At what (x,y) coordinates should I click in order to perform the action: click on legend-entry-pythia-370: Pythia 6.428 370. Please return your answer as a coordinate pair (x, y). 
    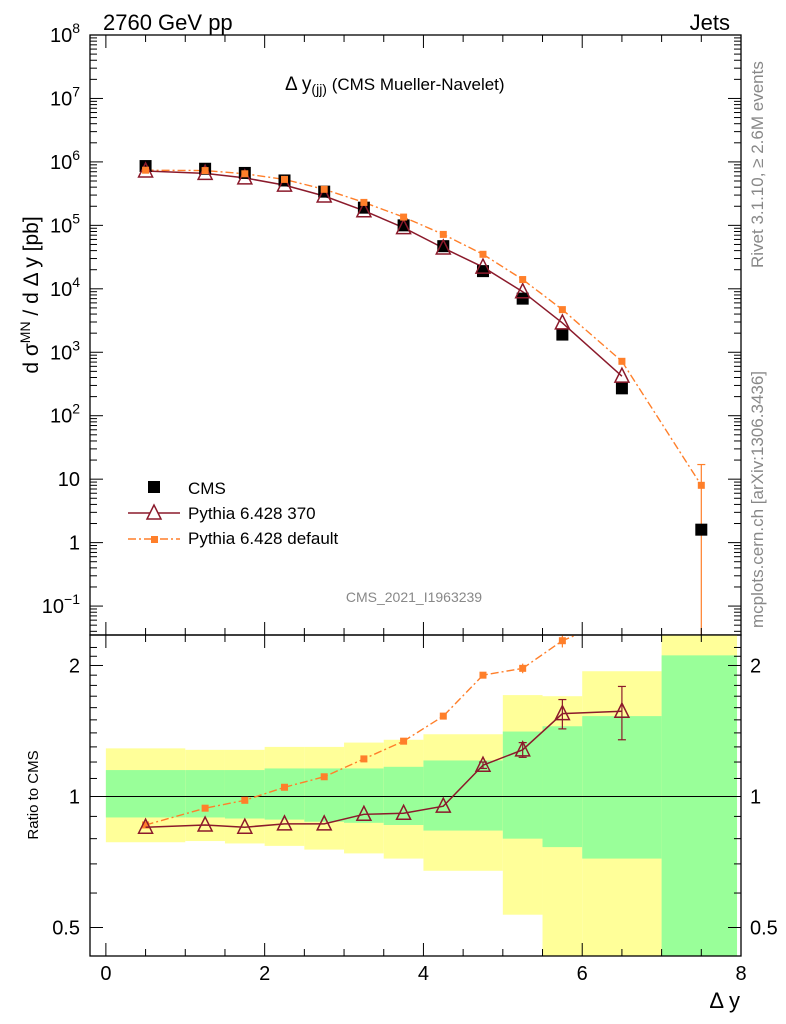
    Looking at the image, I should click on (222, 513).